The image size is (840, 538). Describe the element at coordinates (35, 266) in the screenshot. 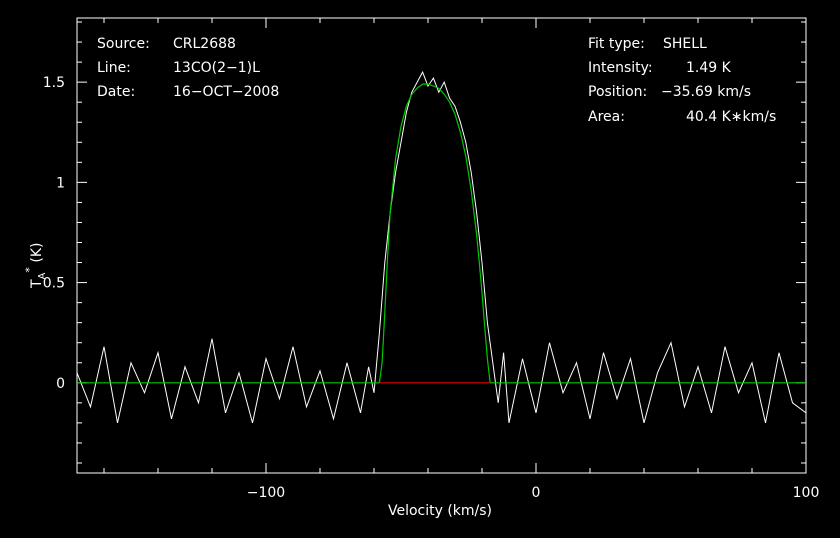

I see `y-axis-label: TA* (K)` at that location.